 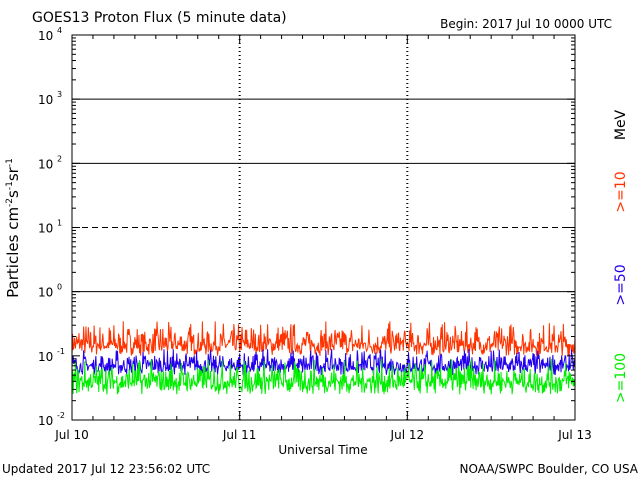 I want to click on y-axis-label-part: s, so click(x=13, y=194).